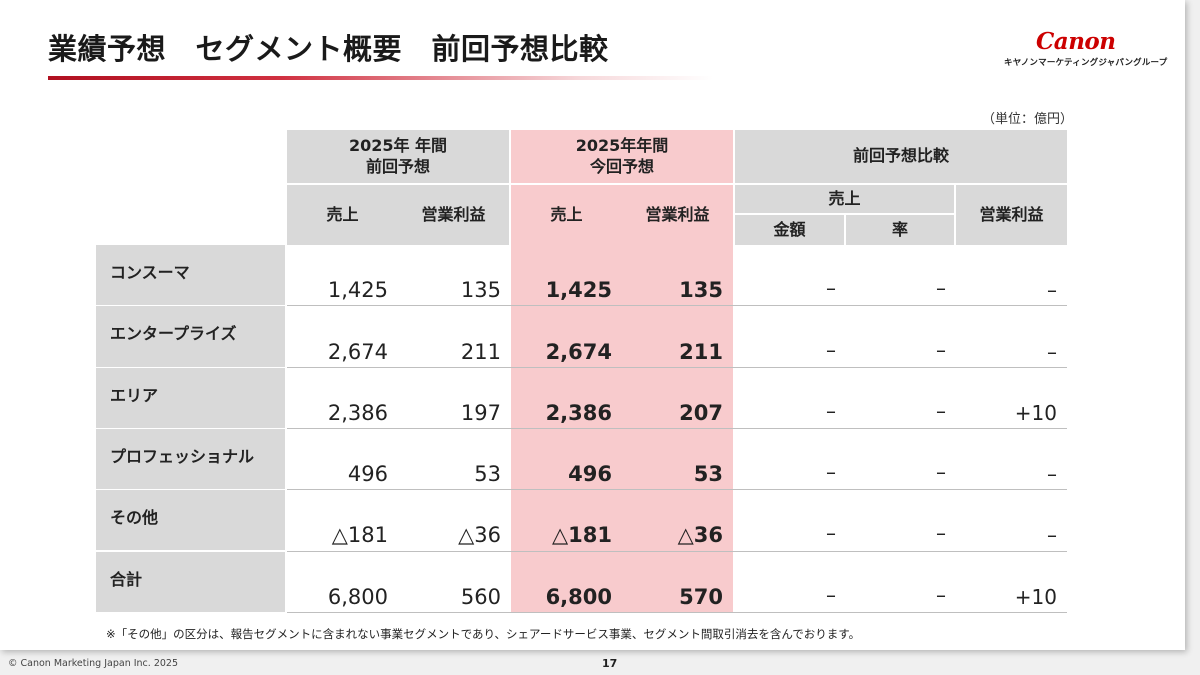  Describe the element at coordinates (342, 215) in the screenshot. I see `header-prev-sales: 売上` at that location.